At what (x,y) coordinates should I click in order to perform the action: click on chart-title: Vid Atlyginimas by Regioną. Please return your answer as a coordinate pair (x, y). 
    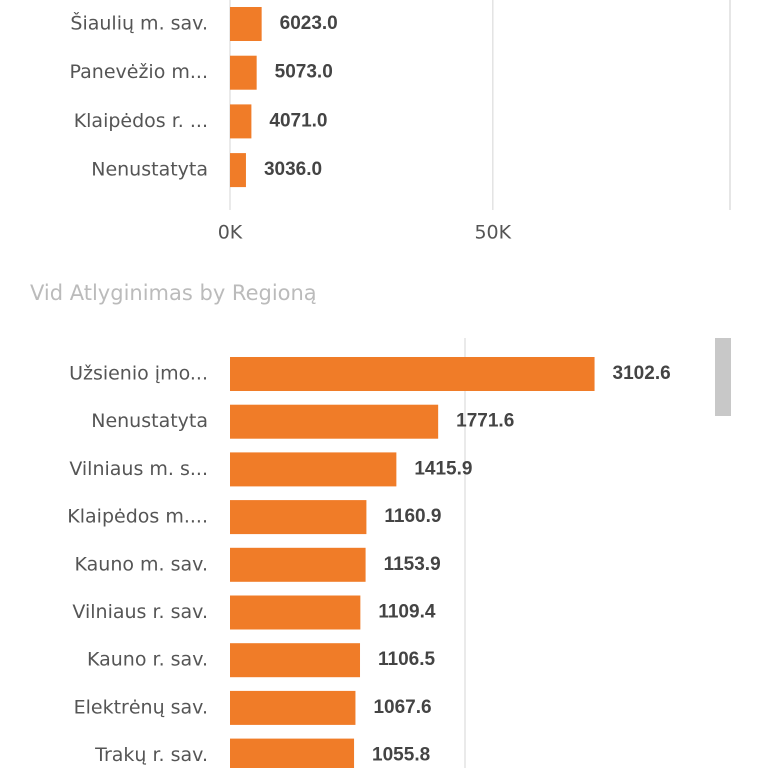
    Looking at the image, I should click on (173, 293).